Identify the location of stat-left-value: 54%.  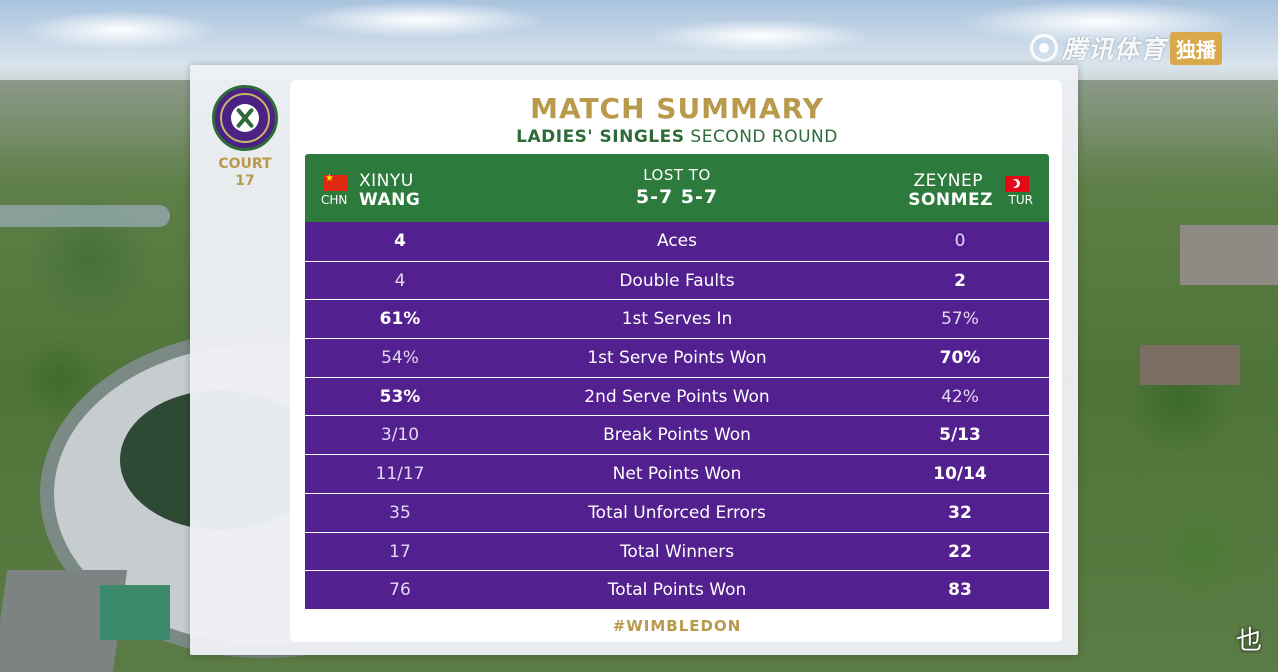
(400, 358).